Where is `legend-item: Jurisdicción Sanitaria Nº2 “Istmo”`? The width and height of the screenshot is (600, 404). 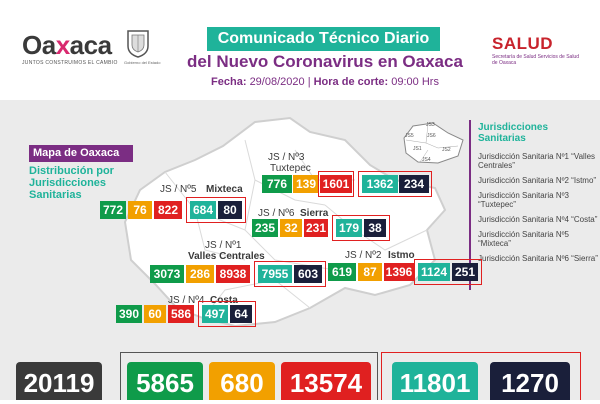 legend-item: Jurisdicción Sanitaria Nº2 “Istmo” is located at coordinates (537, 180).